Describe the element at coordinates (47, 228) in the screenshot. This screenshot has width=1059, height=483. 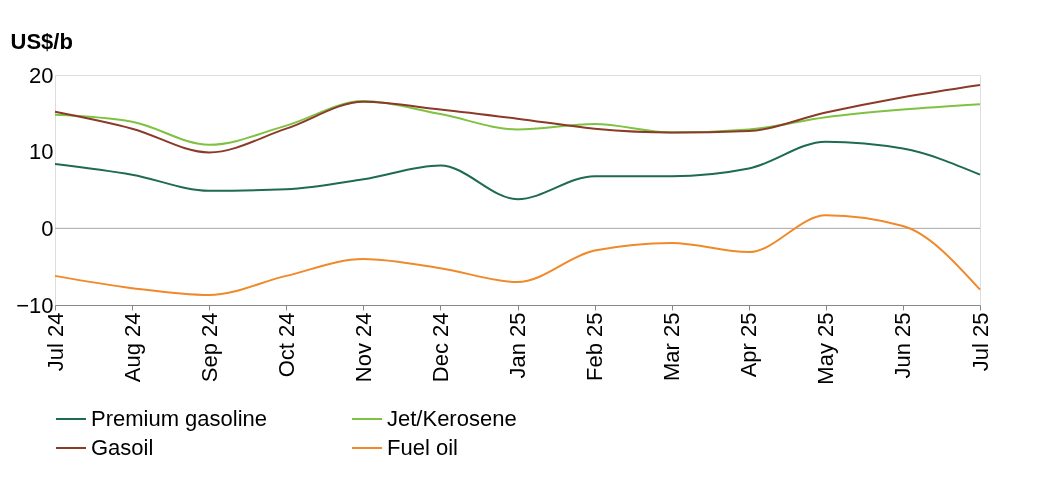
I see `y-tick-label: 0` at that location.